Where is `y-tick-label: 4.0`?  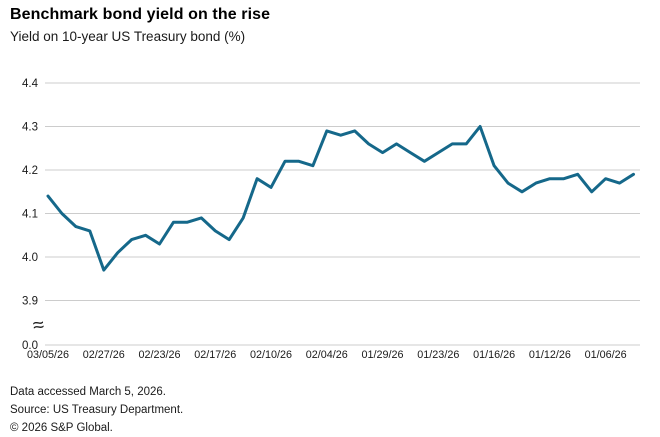
y-tick-label: 4.0 is located at coordinates (30, 258).